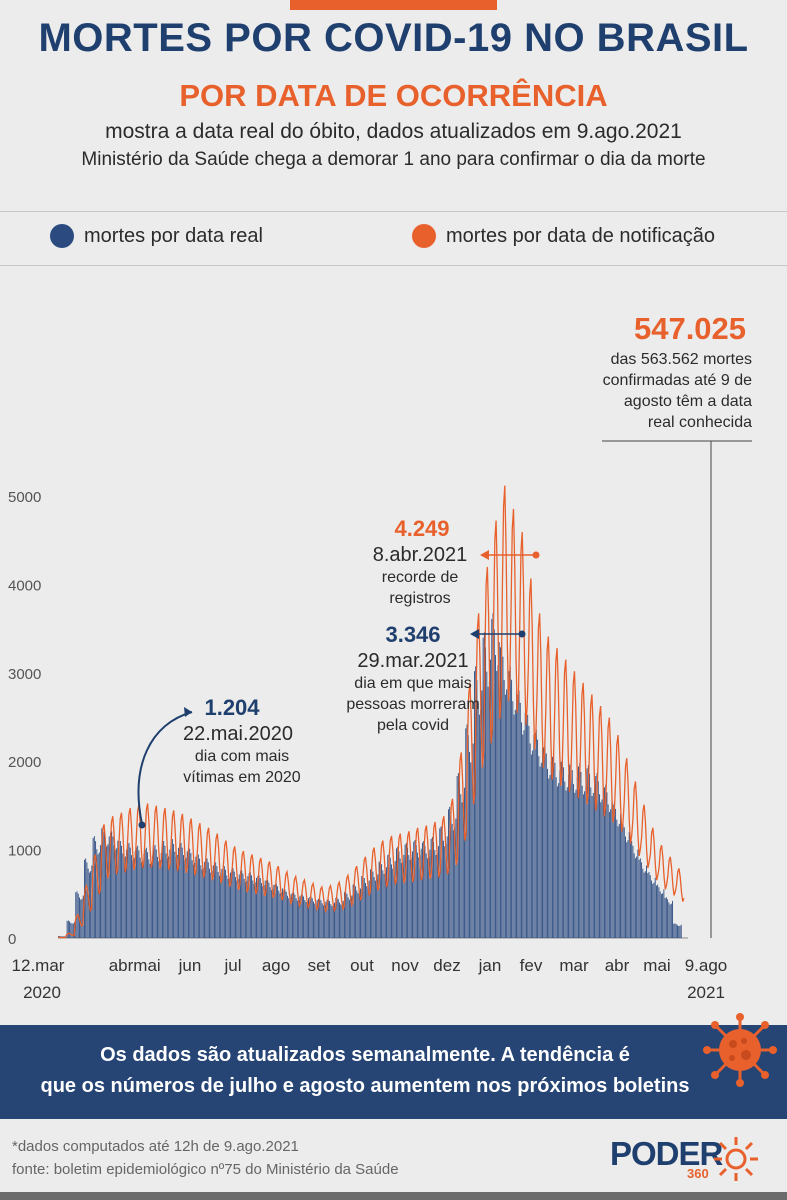 This screenshot has width=787, height=1200. What do you see at coordinates (393, 1196) in the screenshot?
I see `bottom-strip` at bounding box center [393, 1196].